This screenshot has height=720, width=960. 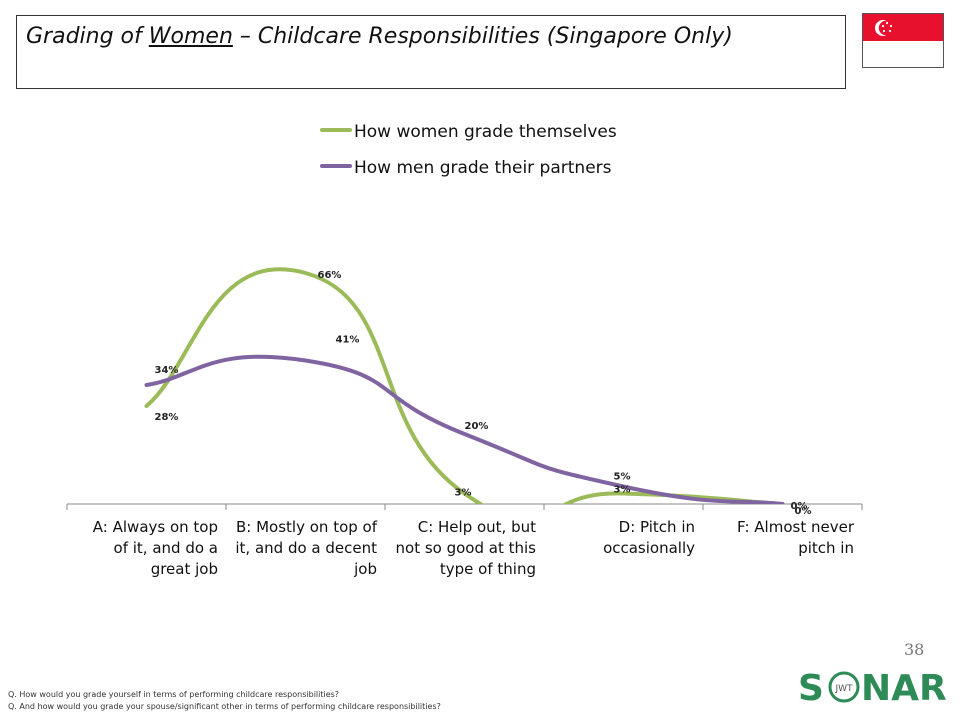 What do you see at coordinates (914, 649) in the screenshot?
I see `page-number: 38` at bounding box center [914, 649].